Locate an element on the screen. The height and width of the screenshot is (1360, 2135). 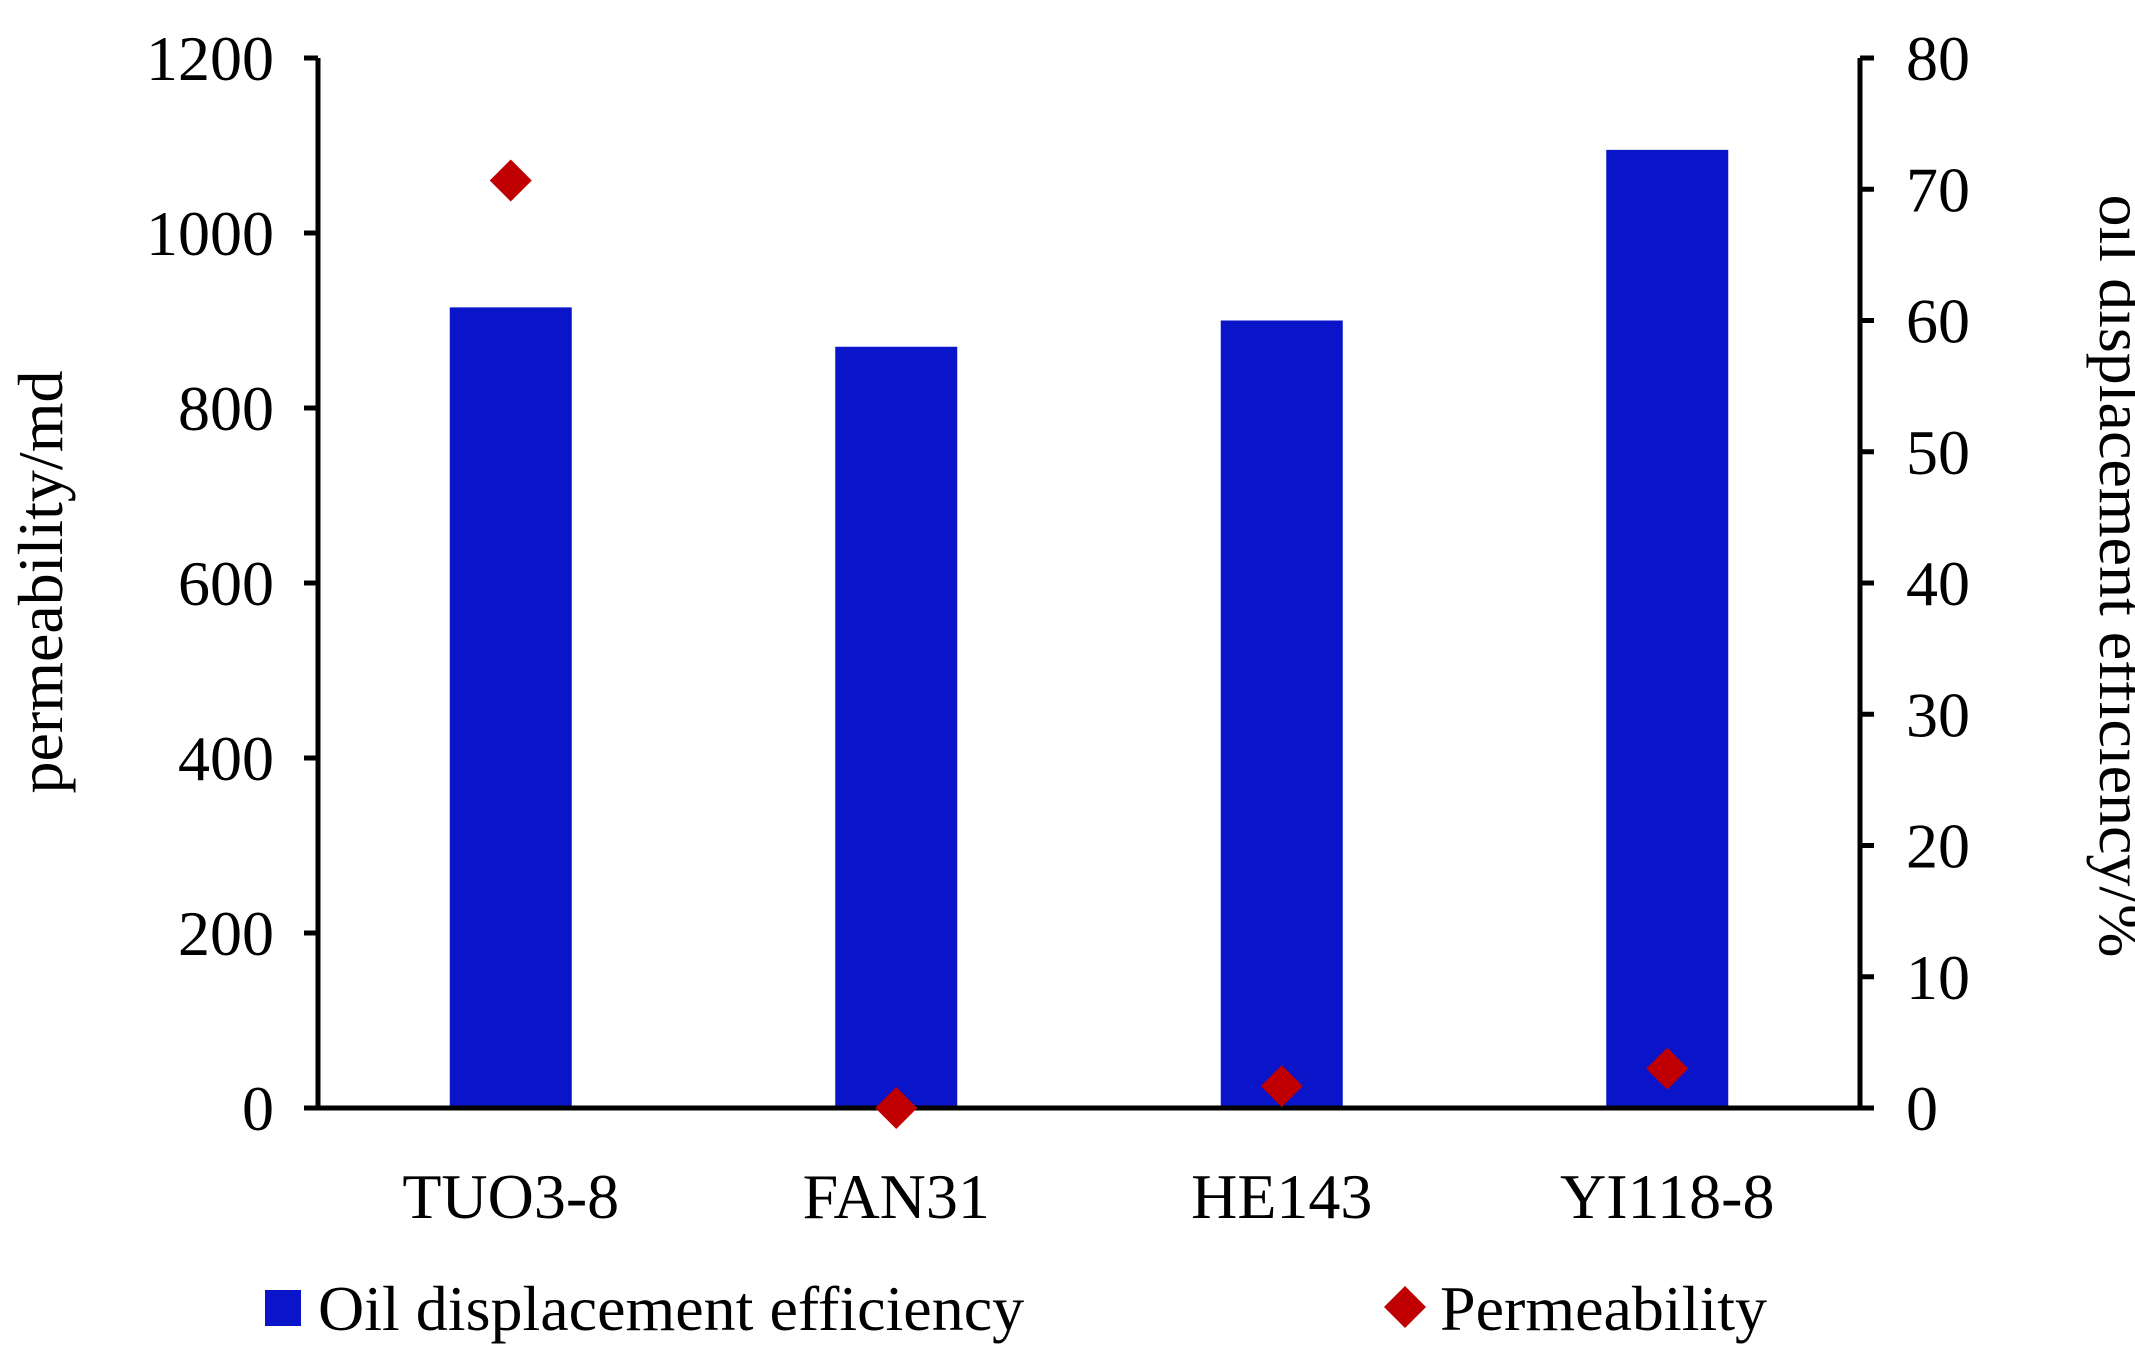
bar-fan31 is located at coordinates (896, 727).